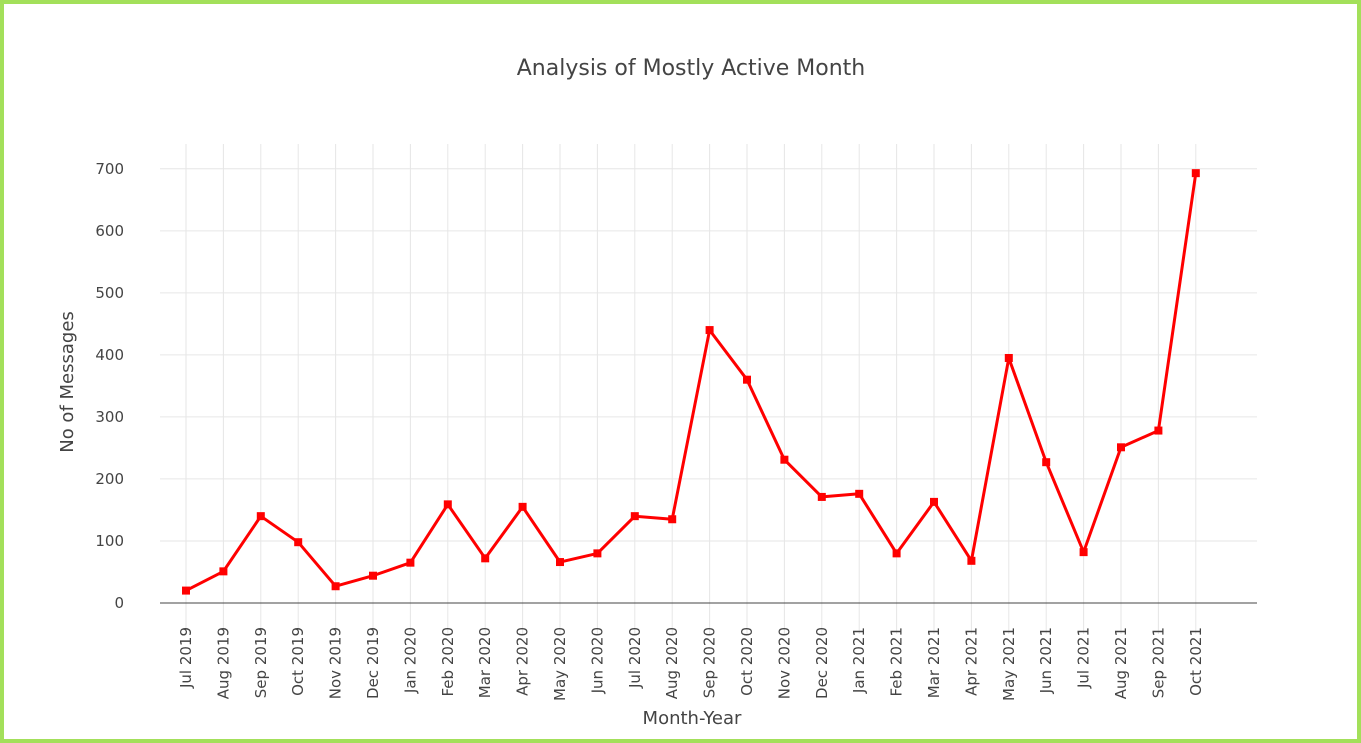  What do you see at coordinates (971, 661) in the screenshot?
I see `x-tick-label: Apr 2021` at bounding box center [971, 661].